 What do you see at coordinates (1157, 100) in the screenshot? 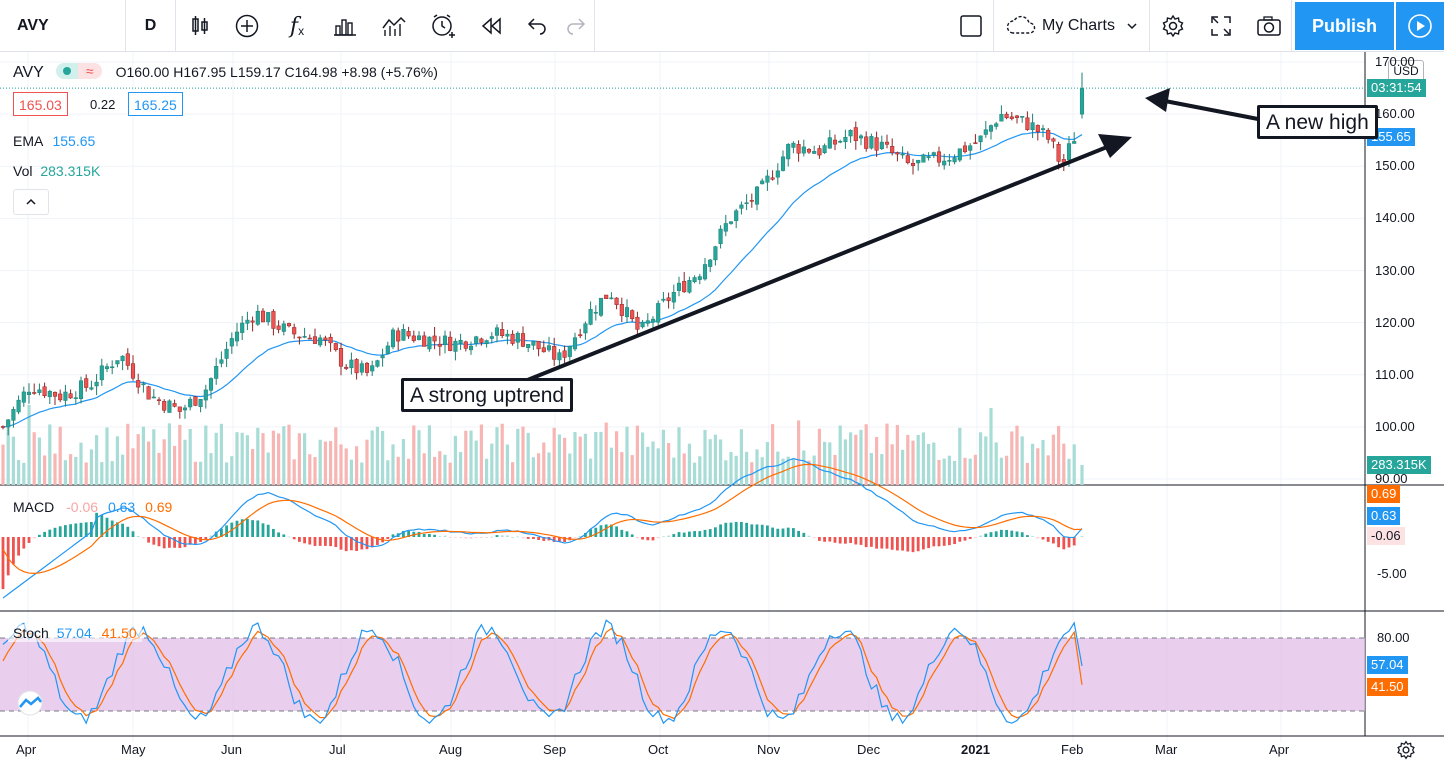
I see `new-high-arrow-head` at bounding box center [1157, 100].